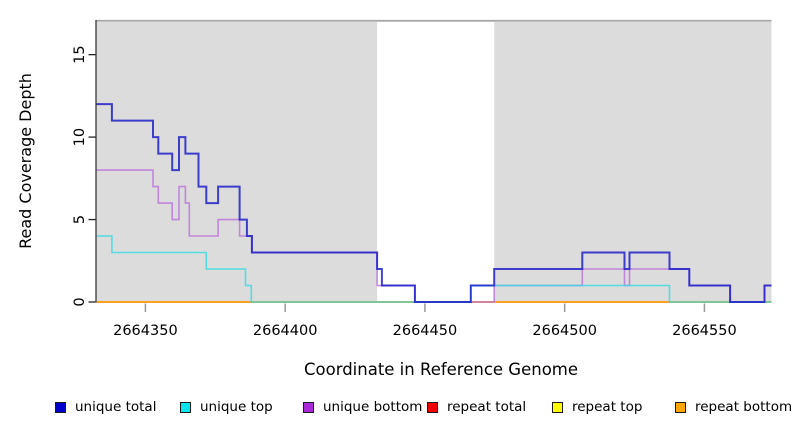 The width and height of the screenshot is (792, 432). Describe the element at coordinates (80, 301) in the screenshot. I see `y-tick-label: 0` at that location.